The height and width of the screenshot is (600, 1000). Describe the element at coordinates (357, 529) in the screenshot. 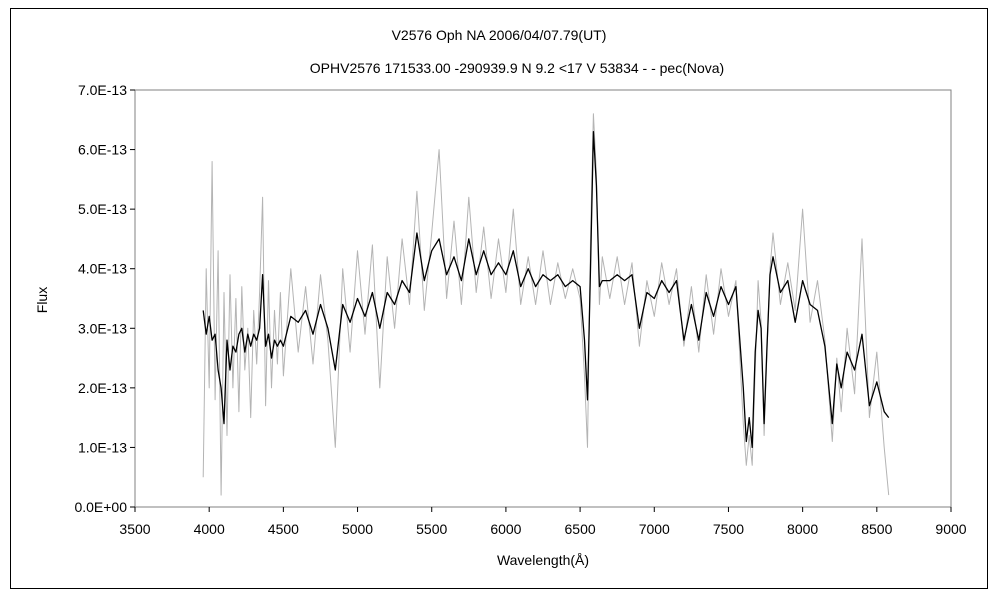

I see `x-tick-label: 5000` at that location.